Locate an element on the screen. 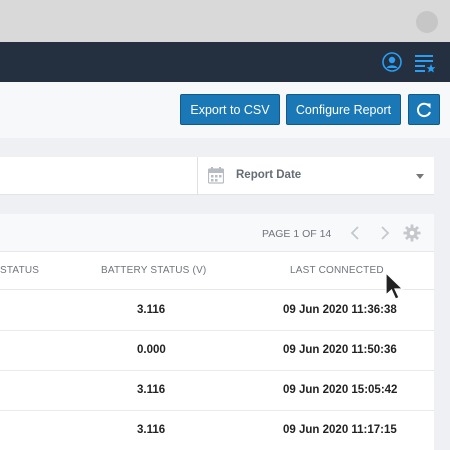  configure-report-button: Configure Report is located at coordinates (343, 109).